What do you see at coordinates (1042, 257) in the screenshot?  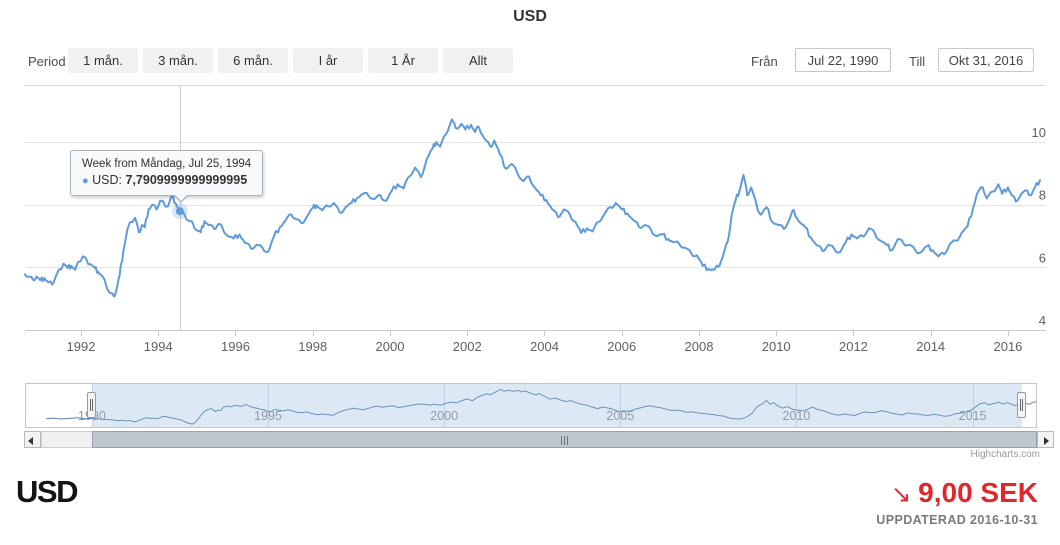 I see `y-axis-label: 6` at bounding box center [1042, 257].